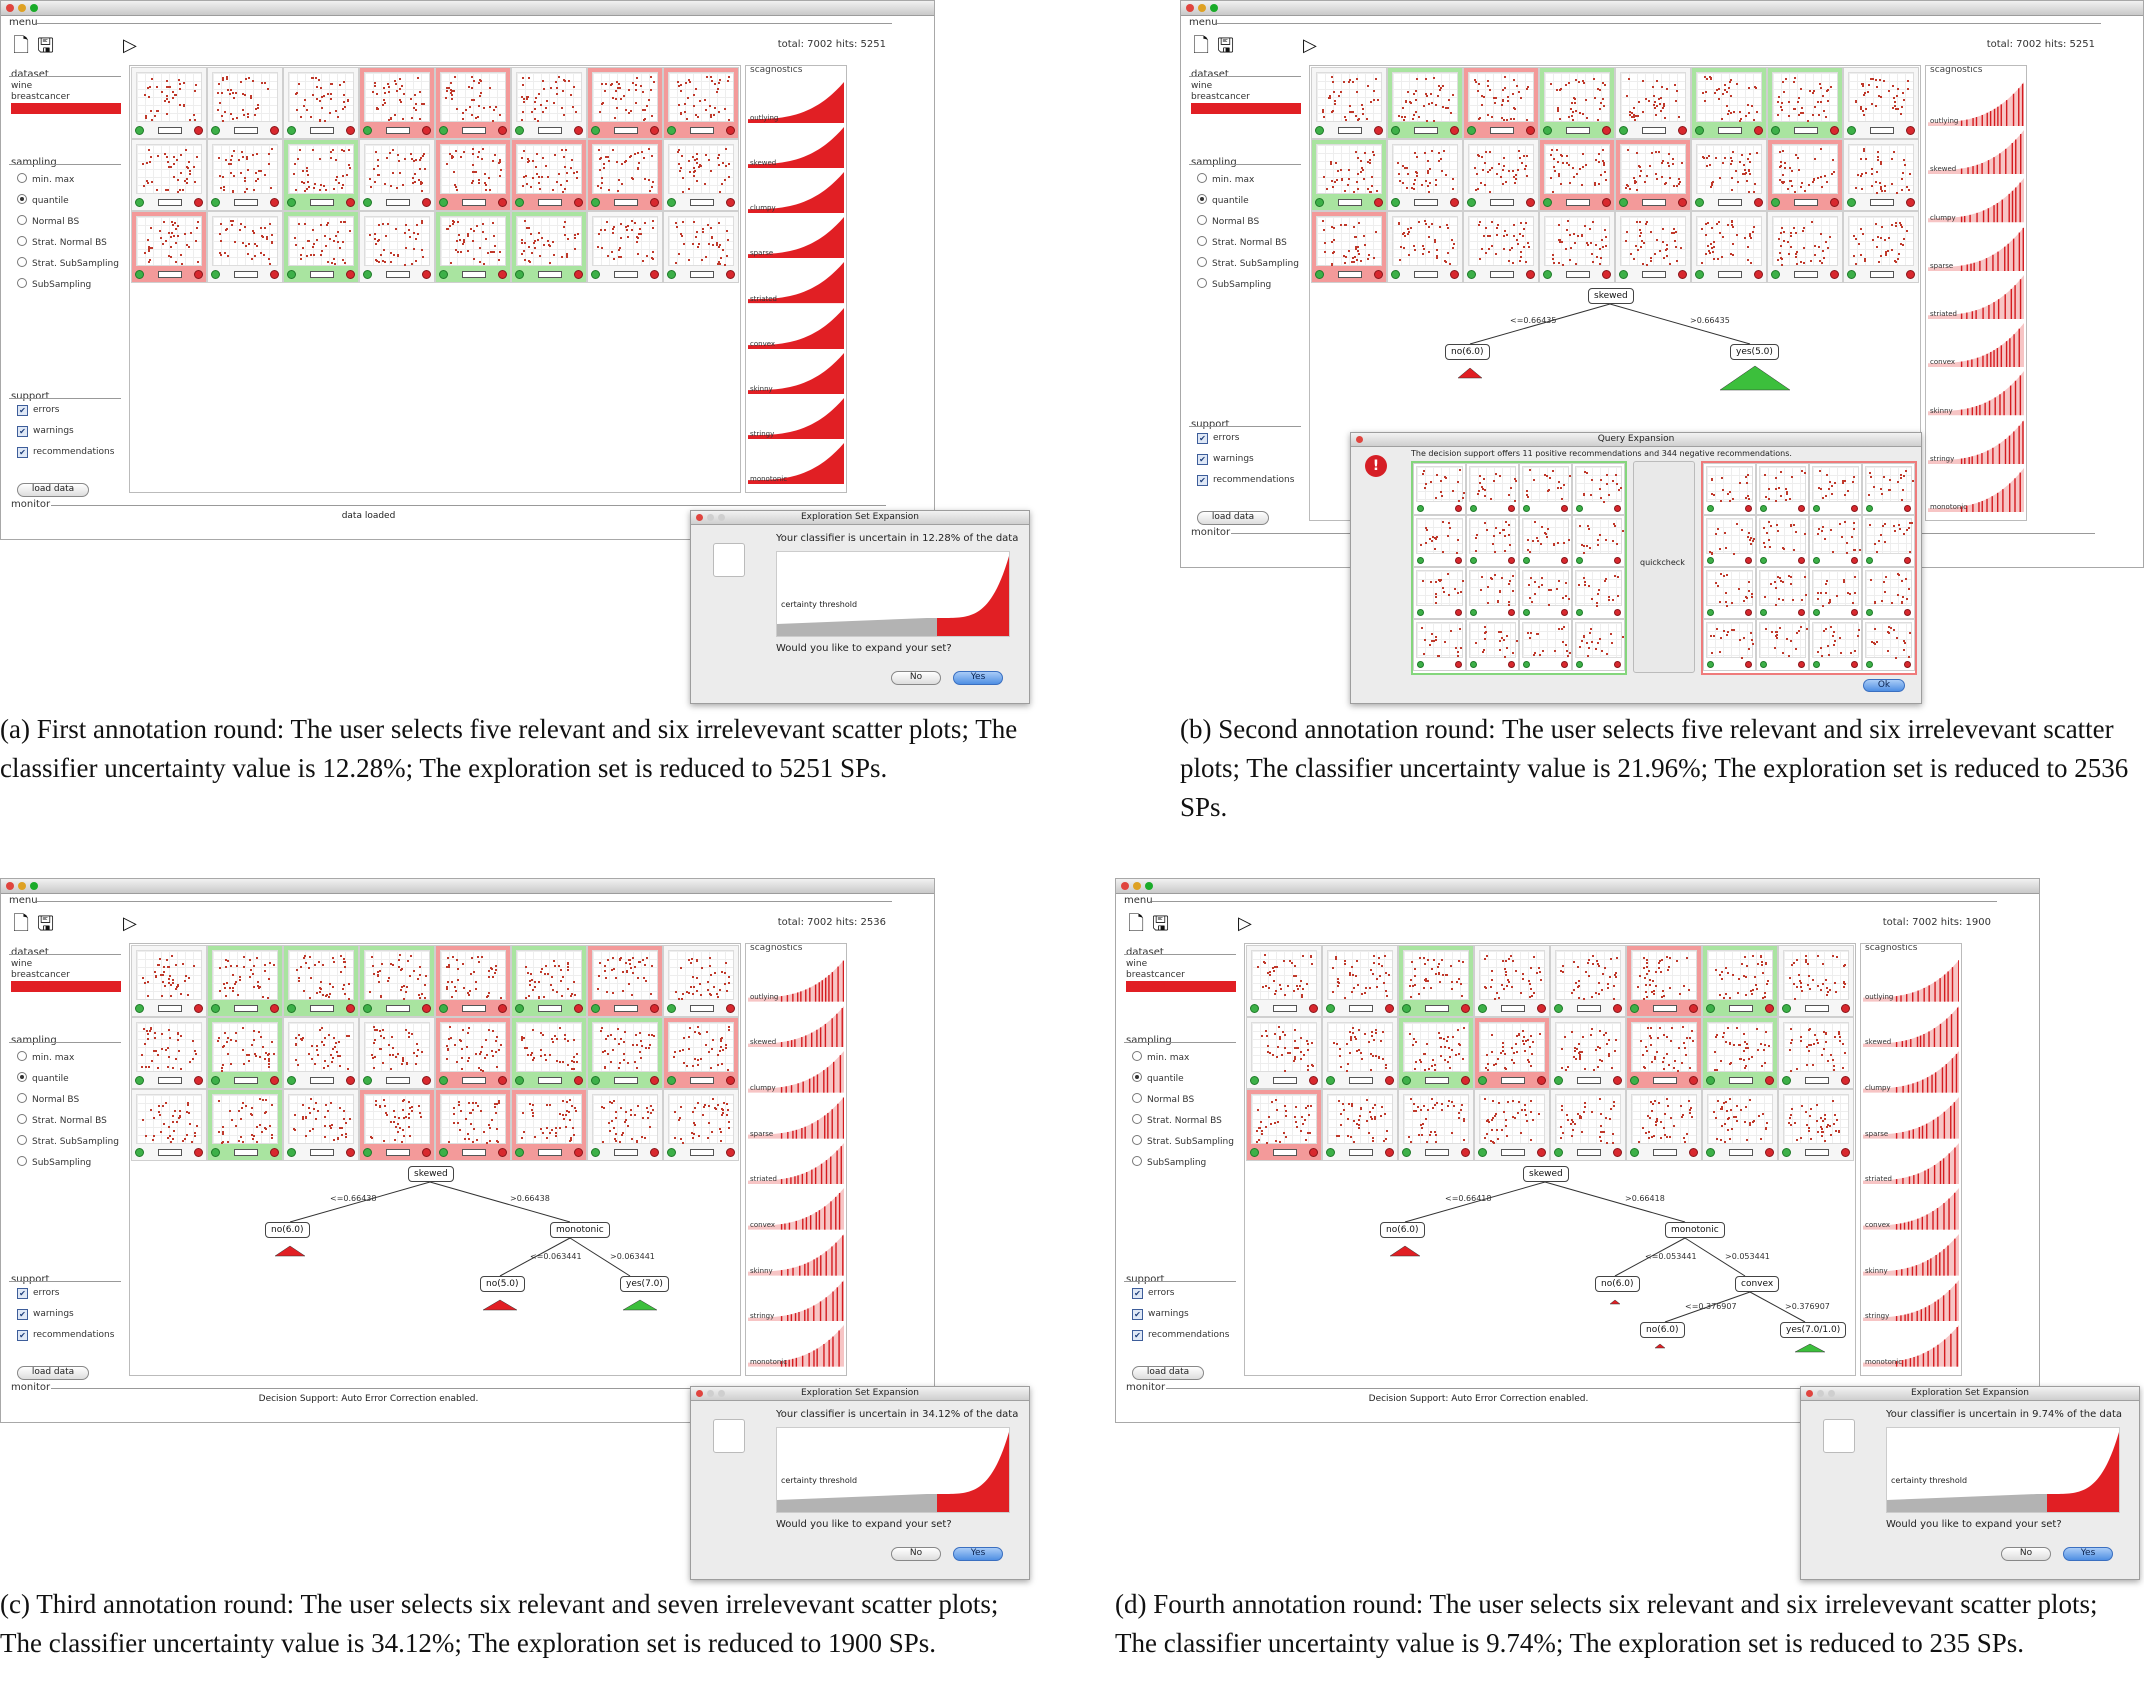  I want to click on sampling-radio: Normal BS, so click(1163, 1099).